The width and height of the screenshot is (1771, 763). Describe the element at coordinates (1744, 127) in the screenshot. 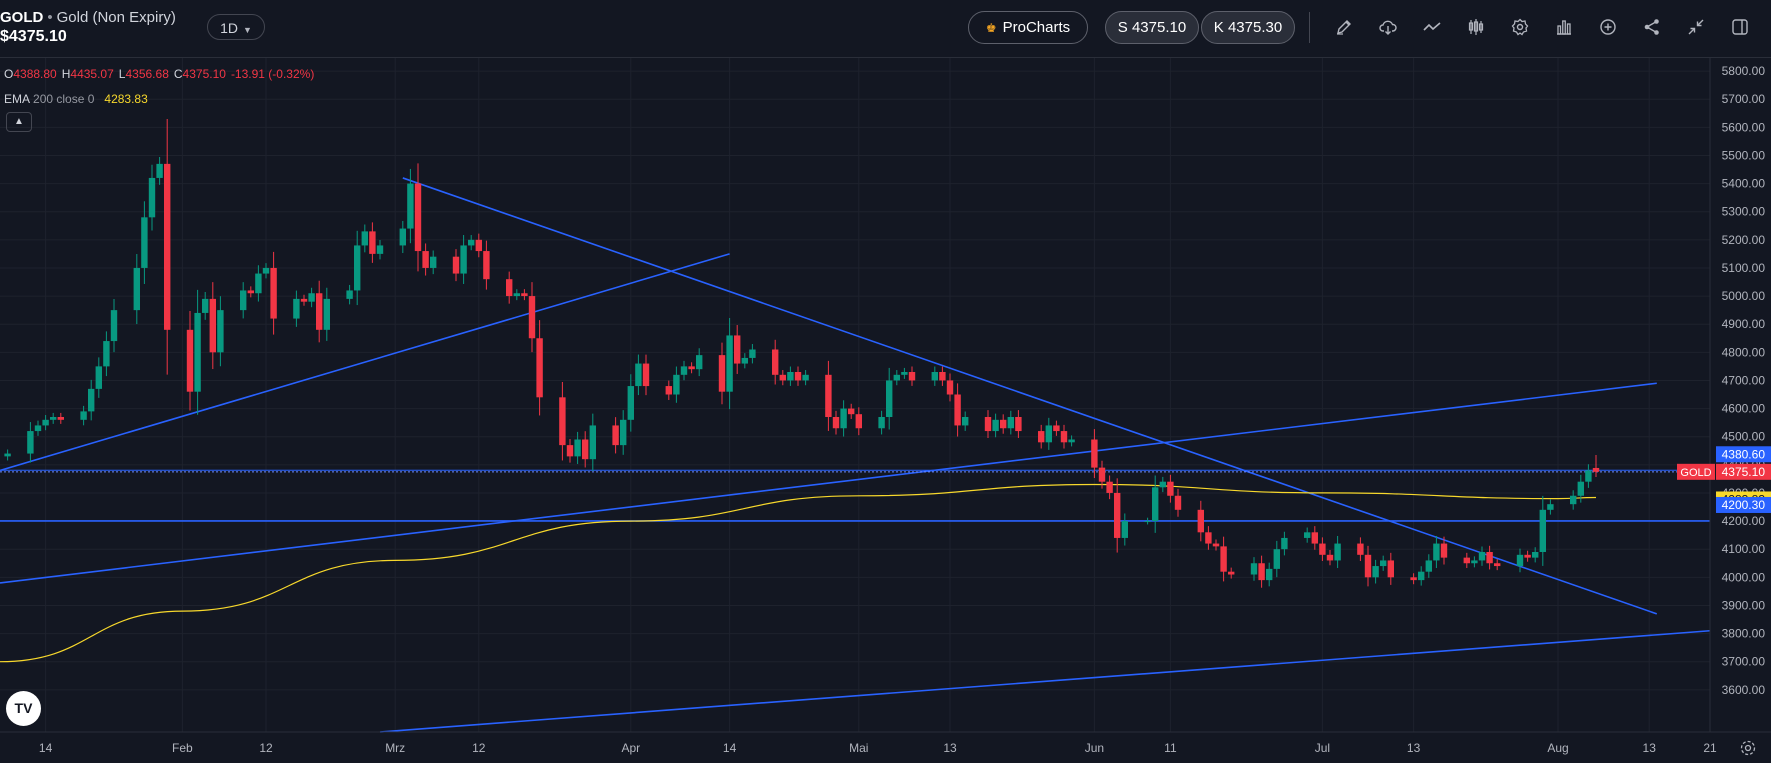

I see `price-tick-label: 5600.00` at that location.